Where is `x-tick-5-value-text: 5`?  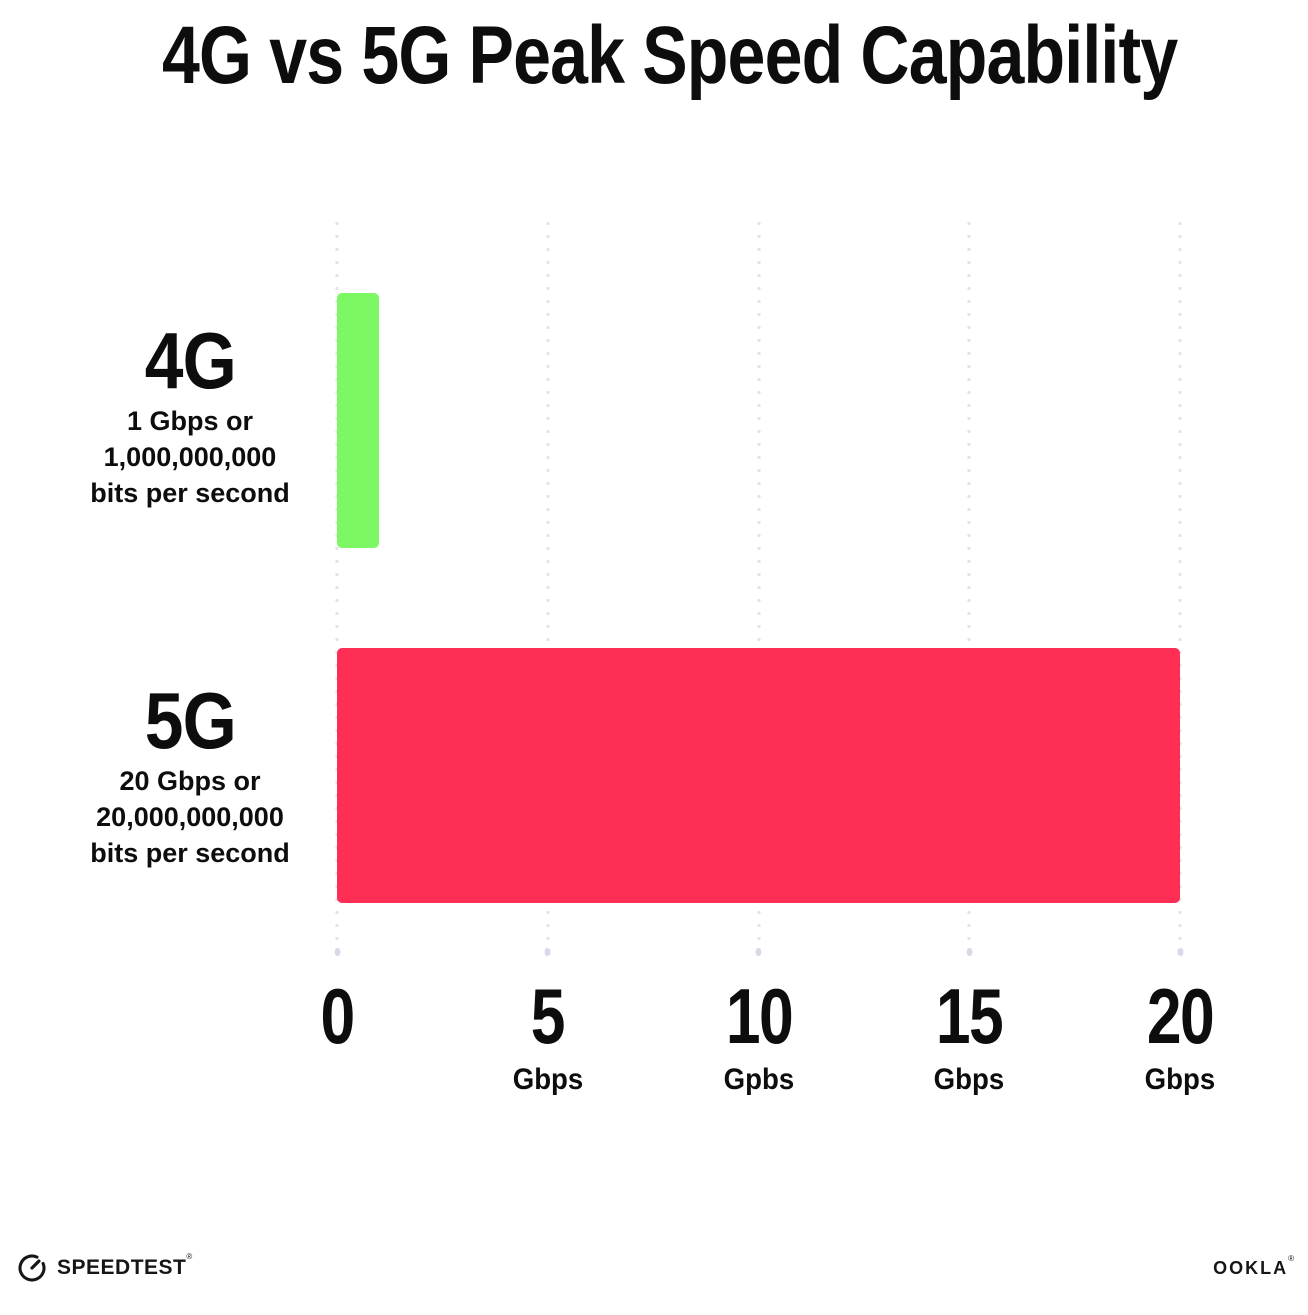
x-tick-5-value-text: 5 is located at coordinates (548, 1016).